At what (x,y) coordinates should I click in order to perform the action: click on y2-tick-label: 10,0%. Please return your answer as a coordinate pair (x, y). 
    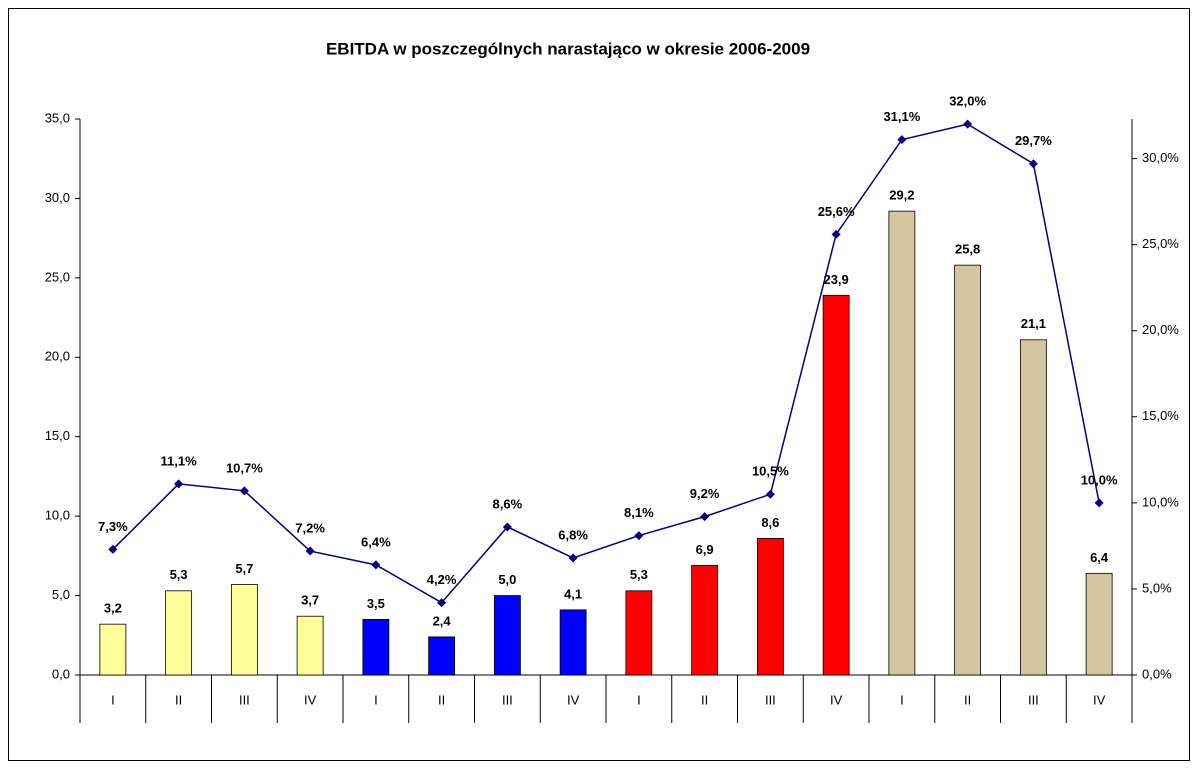
    Looking at the image, I should click on (1160, 501).